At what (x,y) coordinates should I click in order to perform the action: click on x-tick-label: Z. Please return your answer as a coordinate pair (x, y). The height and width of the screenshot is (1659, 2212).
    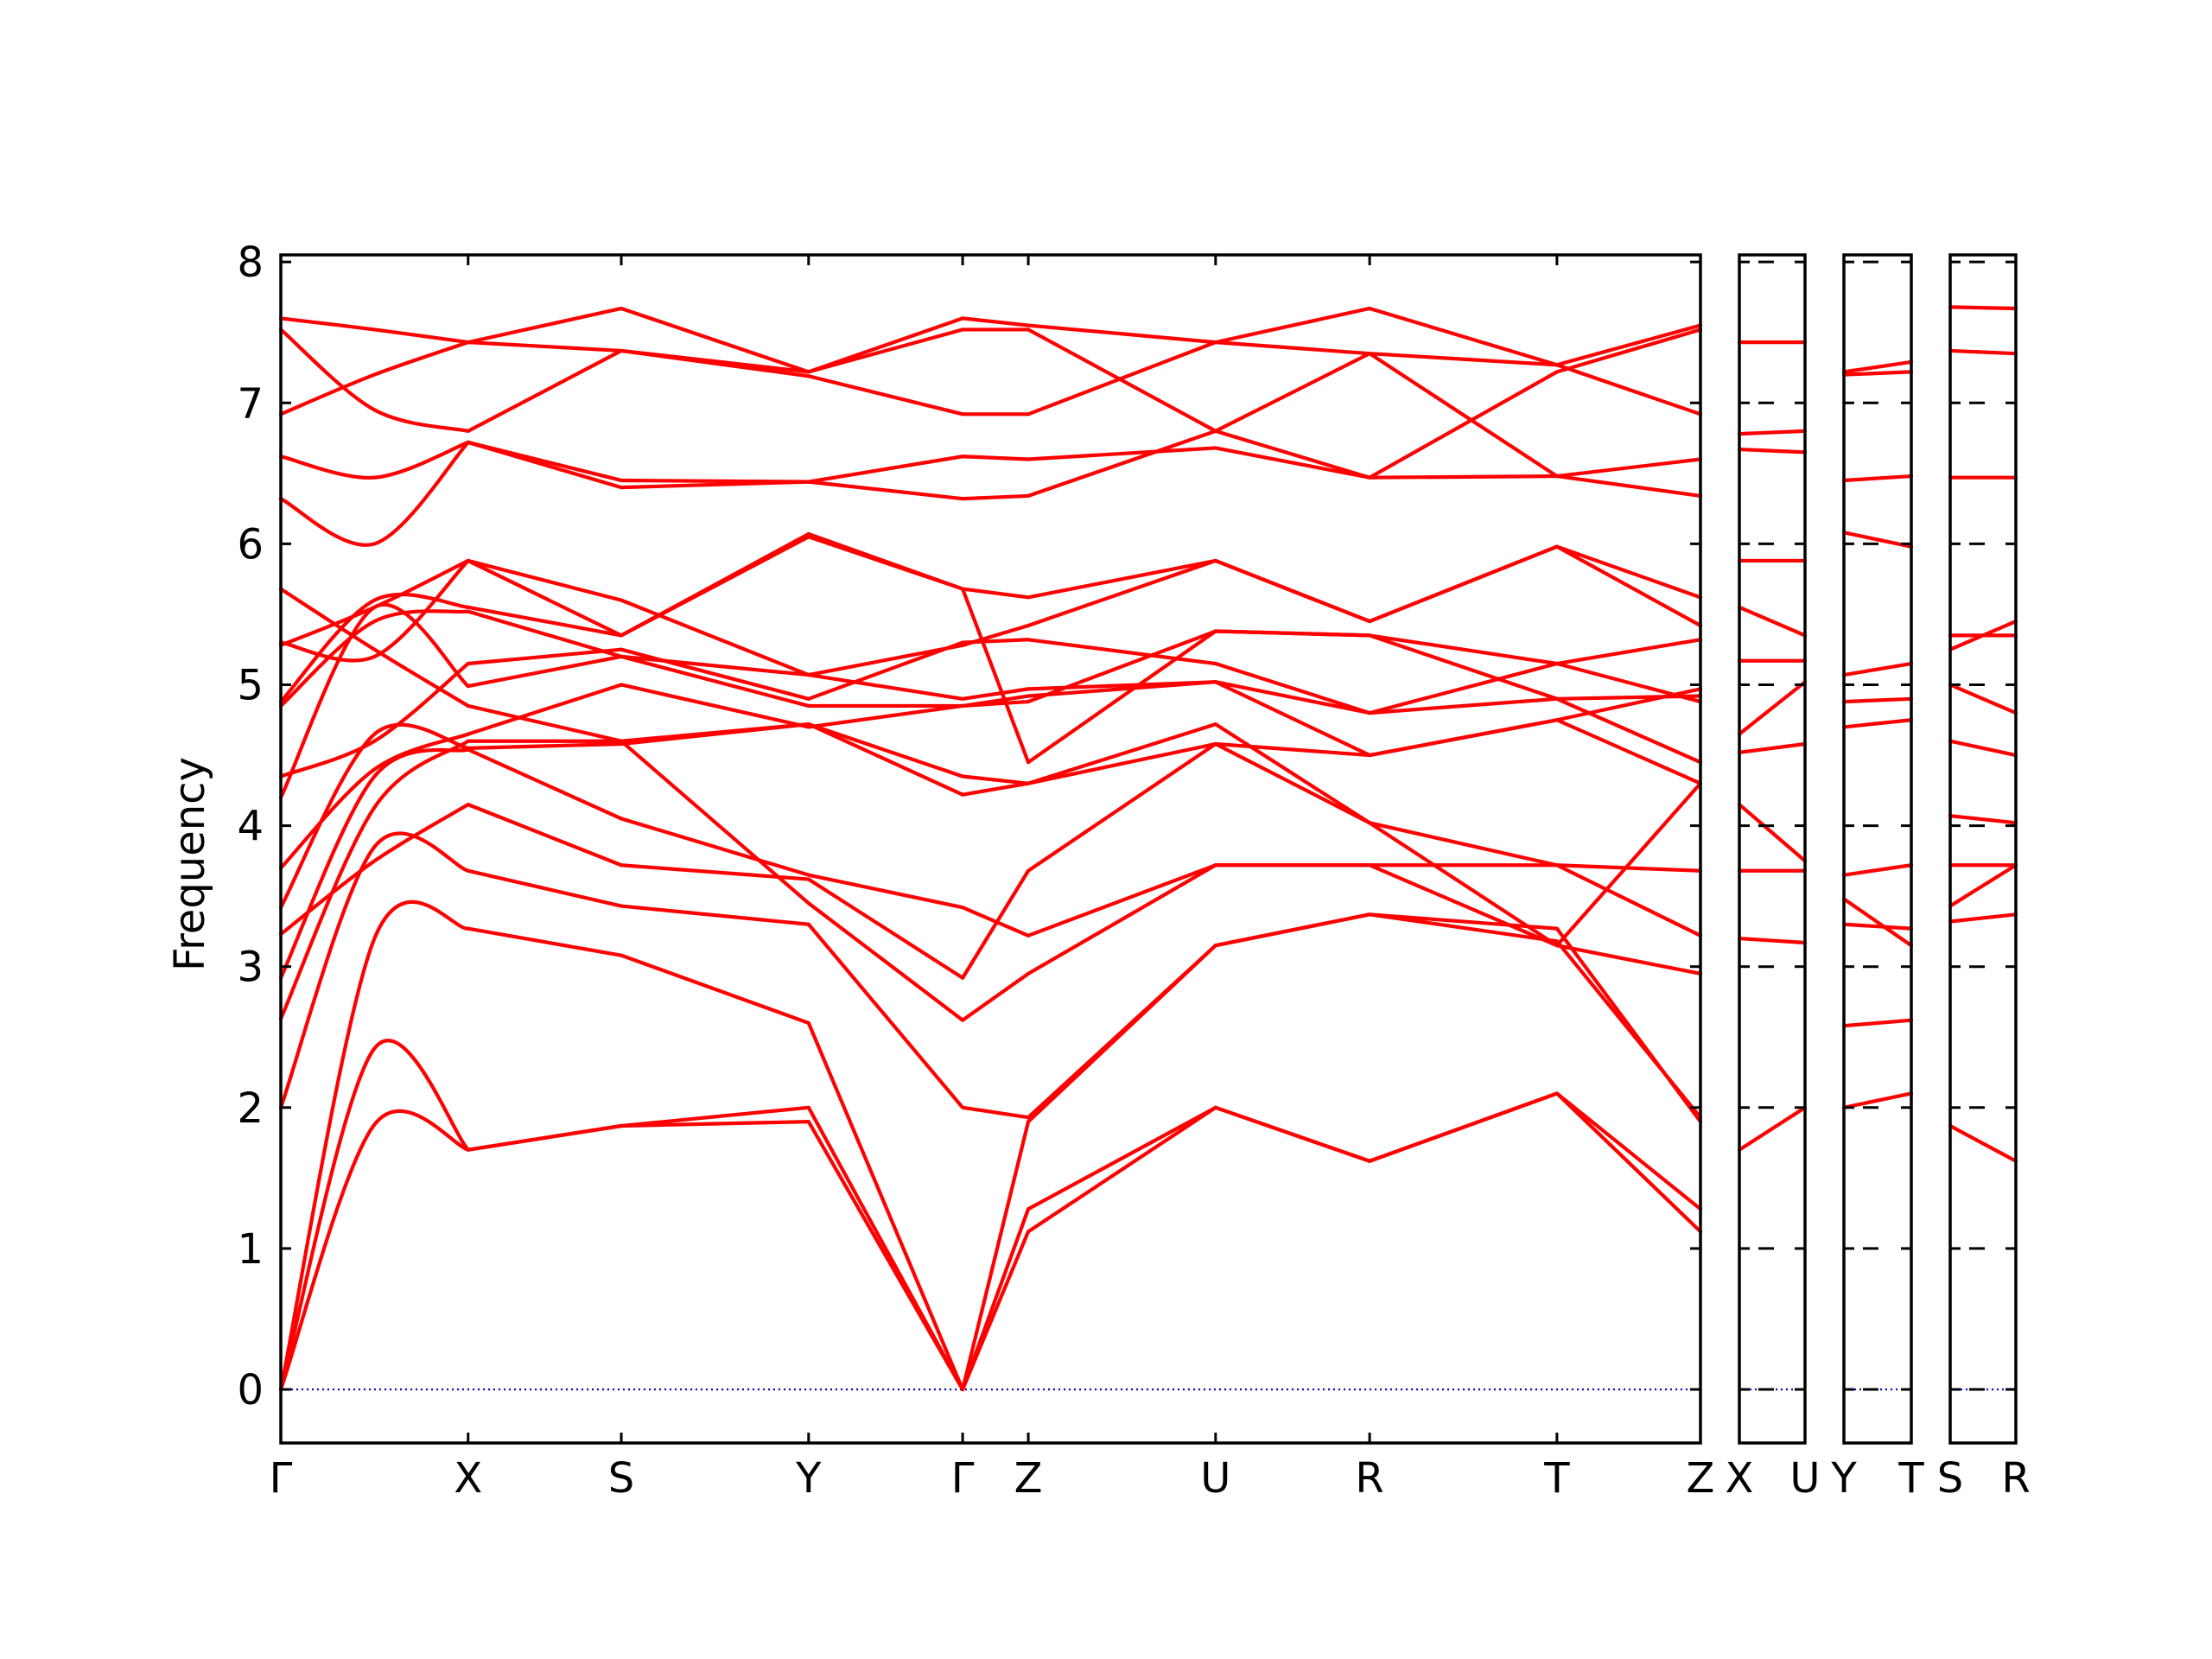
    Looking at the image, I should click on (1701, 1478).